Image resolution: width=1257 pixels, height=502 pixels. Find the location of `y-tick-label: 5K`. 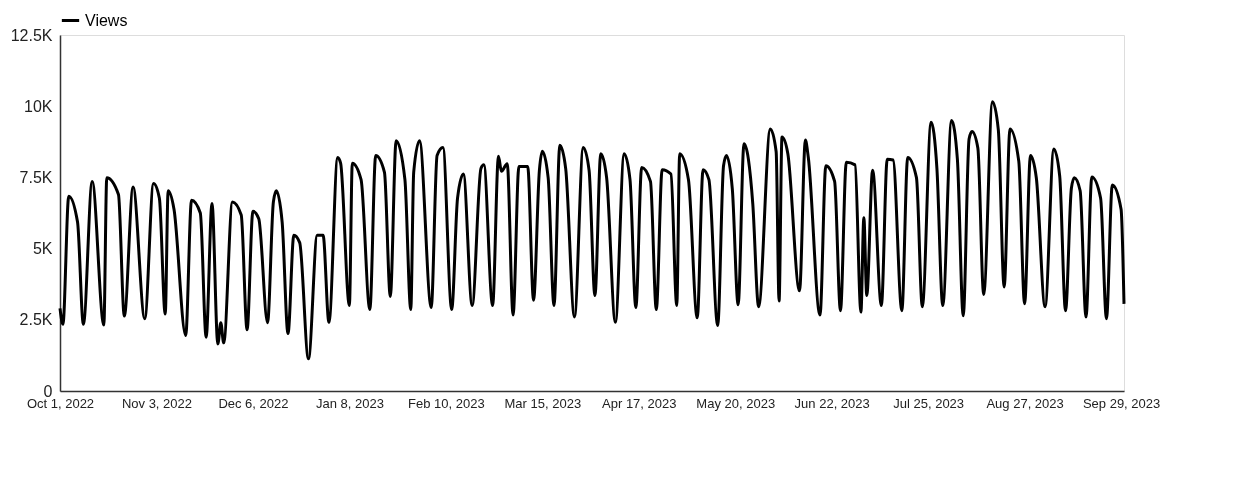

y-tick-label: 5K is located at coordinates (42, 249).